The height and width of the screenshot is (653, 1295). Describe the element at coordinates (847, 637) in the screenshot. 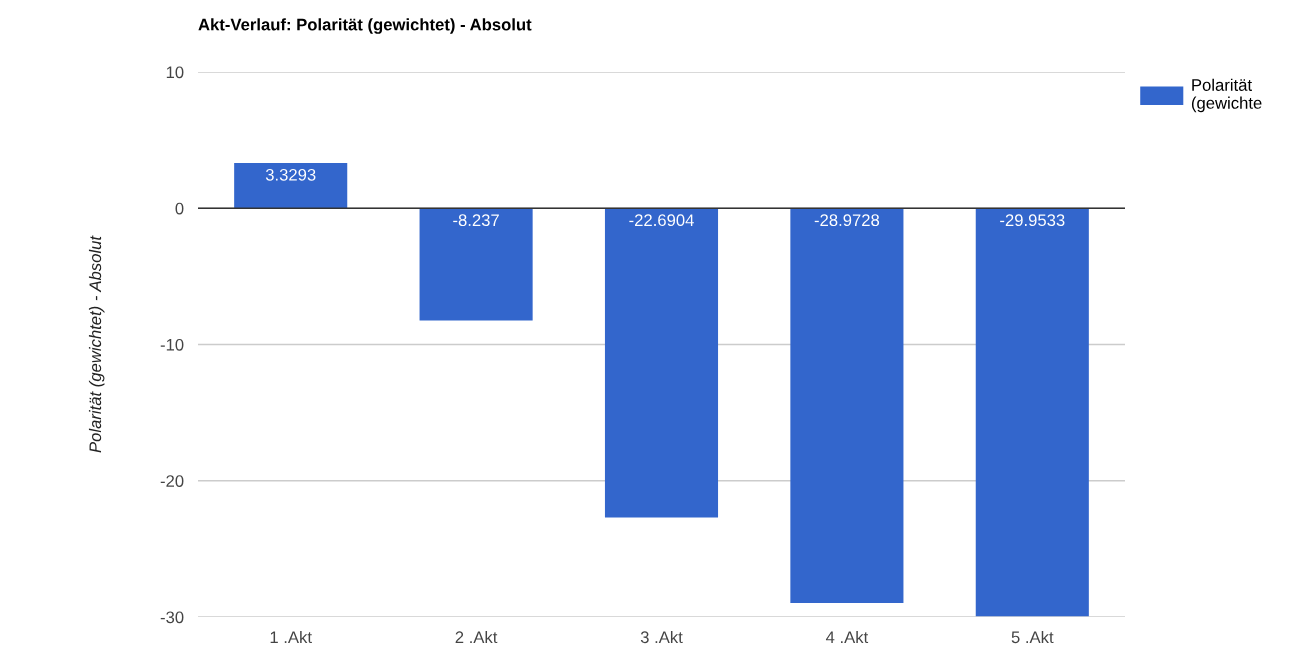

I see `x-tick-label: 4 .Akt` at that location.